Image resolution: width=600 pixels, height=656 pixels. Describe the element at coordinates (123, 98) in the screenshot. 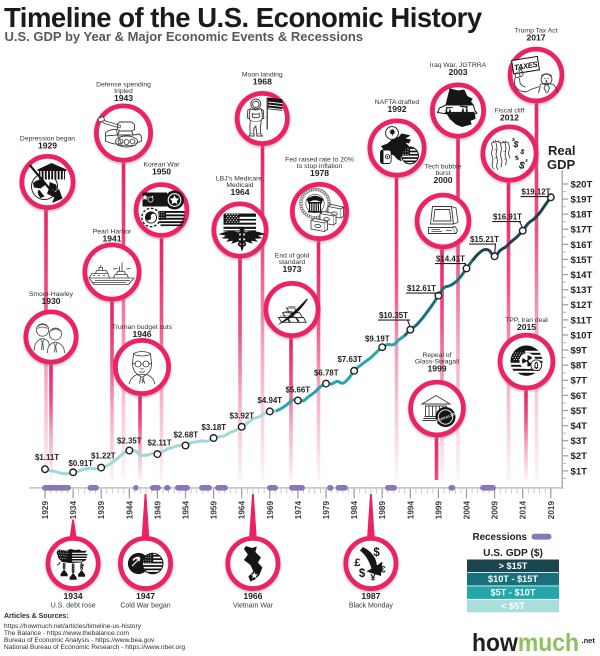

I see `svg-text: 1943` at that location.